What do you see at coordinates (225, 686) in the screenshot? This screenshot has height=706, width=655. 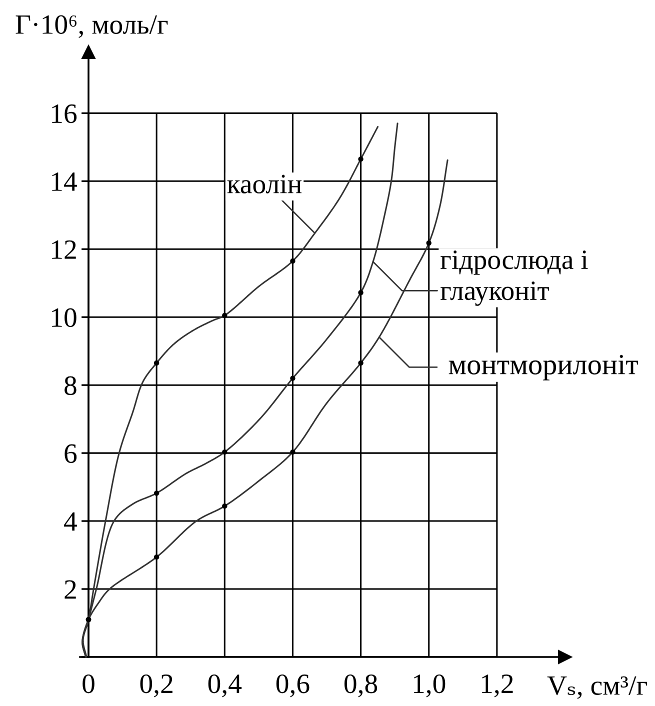 I see `x-tick-label: 0,4` at bounding box center [225, 686].